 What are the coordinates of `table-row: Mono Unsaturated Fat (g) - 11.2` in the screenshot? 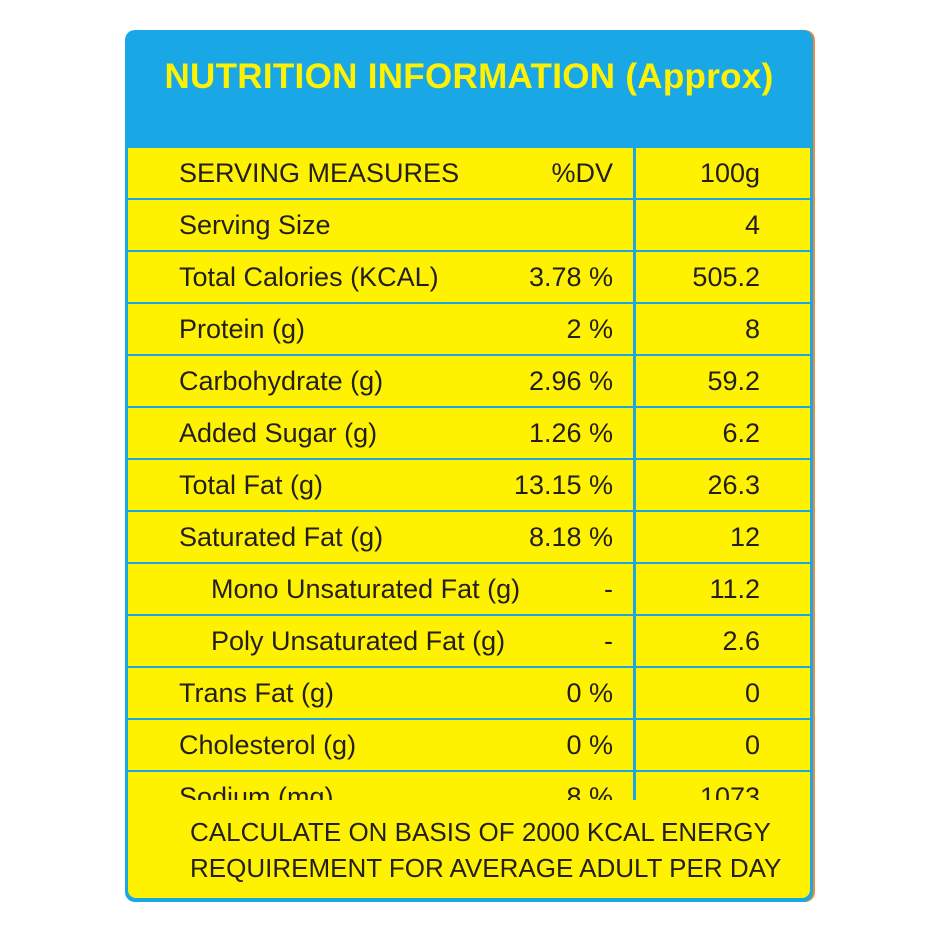 It's located at (469, 589).